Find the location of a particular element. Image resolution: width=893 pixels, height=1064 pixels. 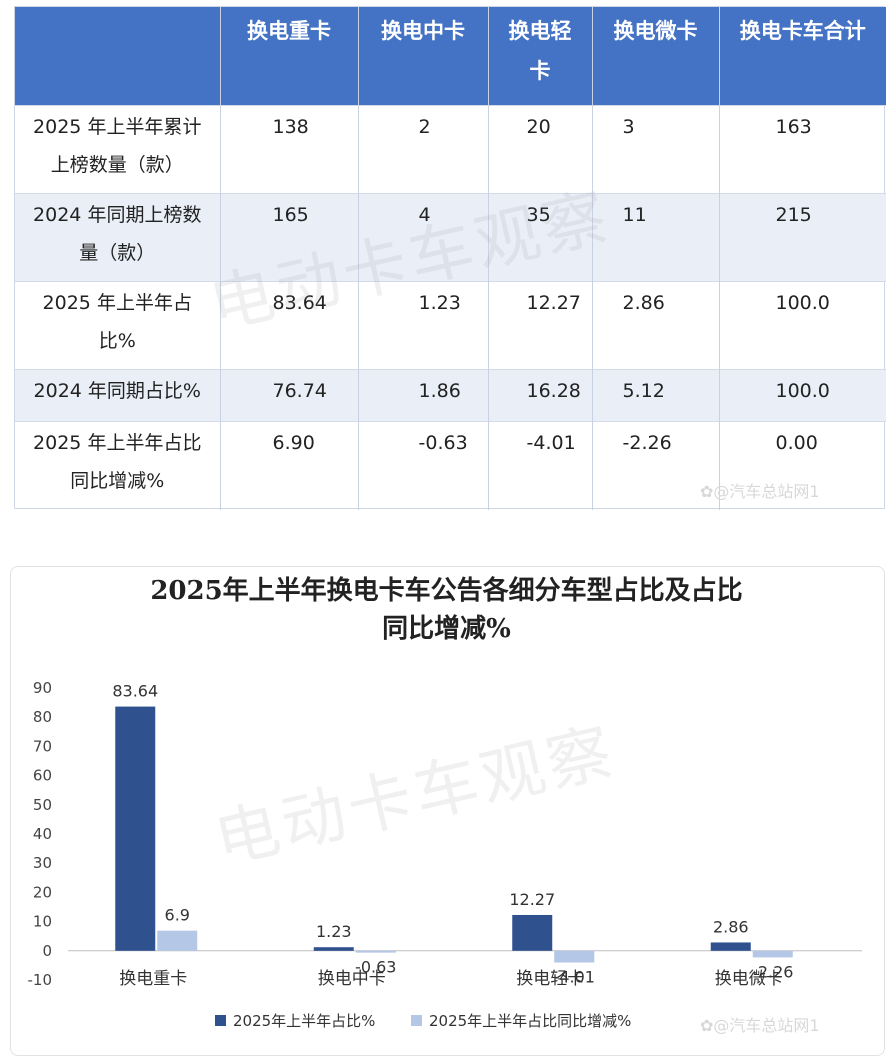

legend-label-series-2: 2025年上半年占比同比增减% is located at coordinates (530, 1021).